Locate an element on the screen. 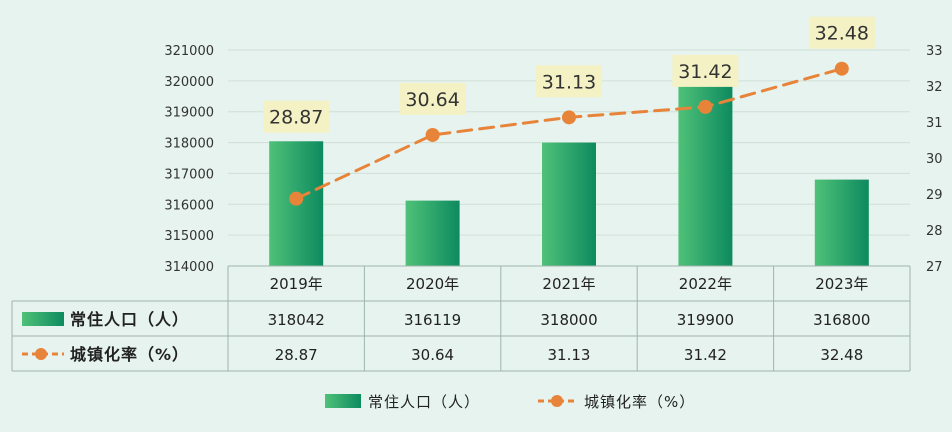  table-cell: 28.87 is located at coordinates (296, 355).